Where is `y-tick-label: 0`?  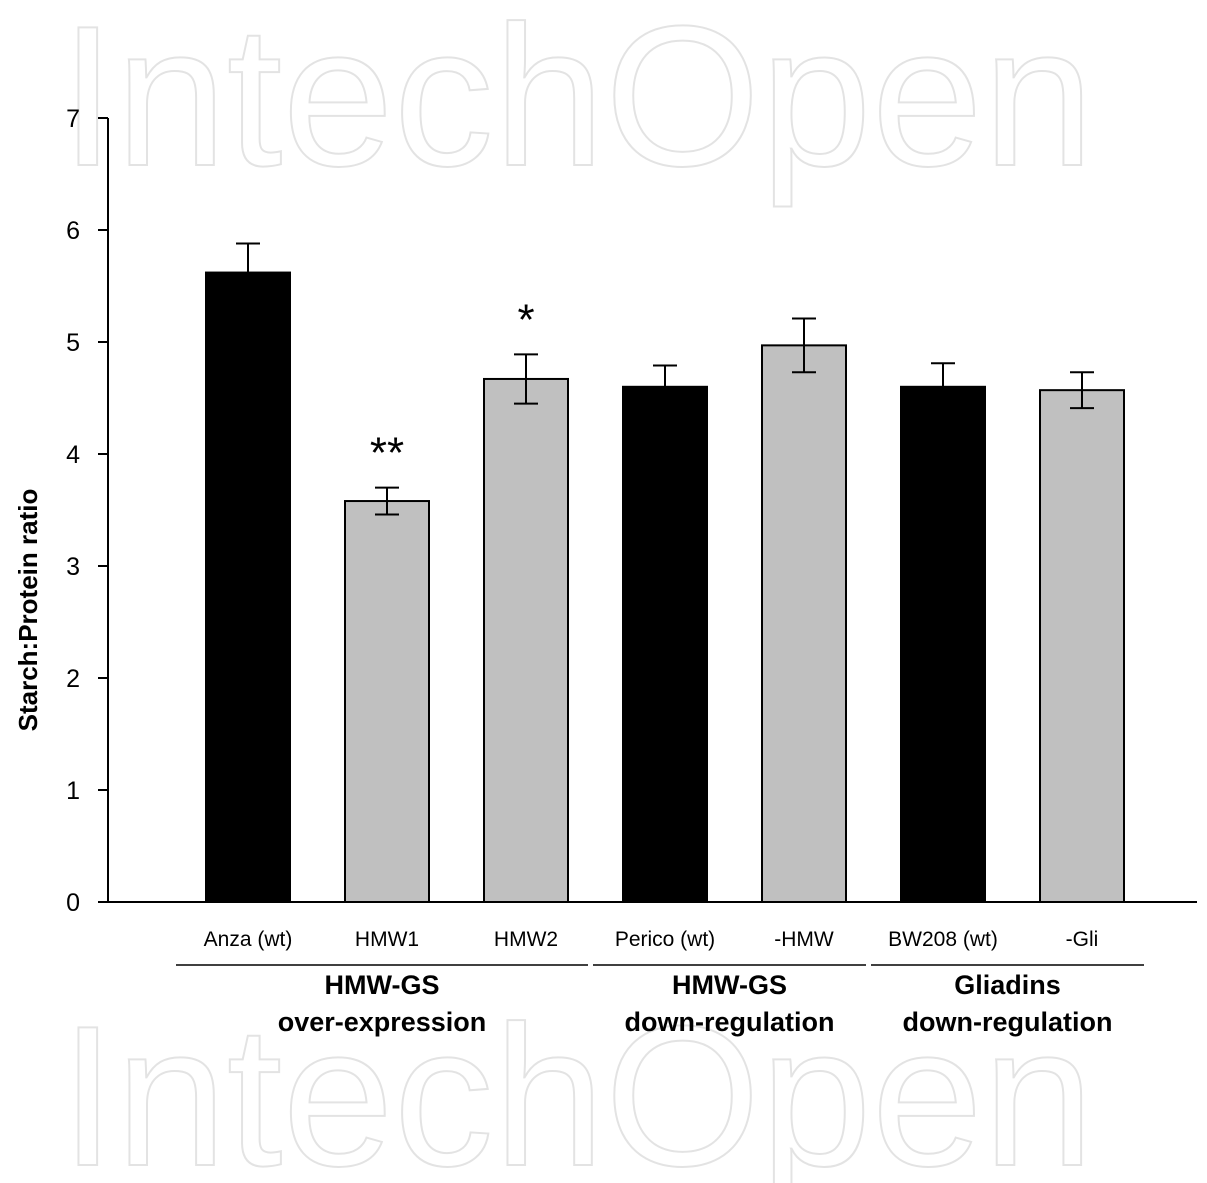 y-tick-label: 0 is located at coordinates (73, 903).